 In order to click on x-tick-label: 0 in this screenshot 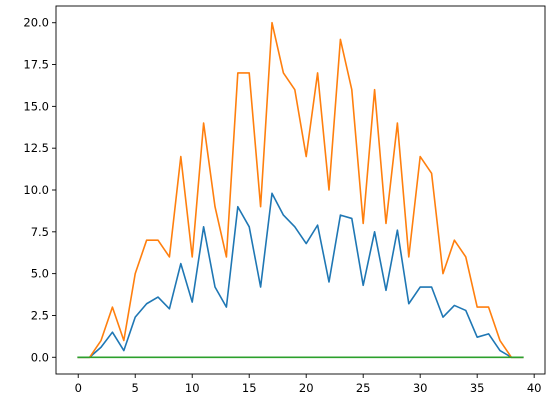, I will do `click(78, 388)`.